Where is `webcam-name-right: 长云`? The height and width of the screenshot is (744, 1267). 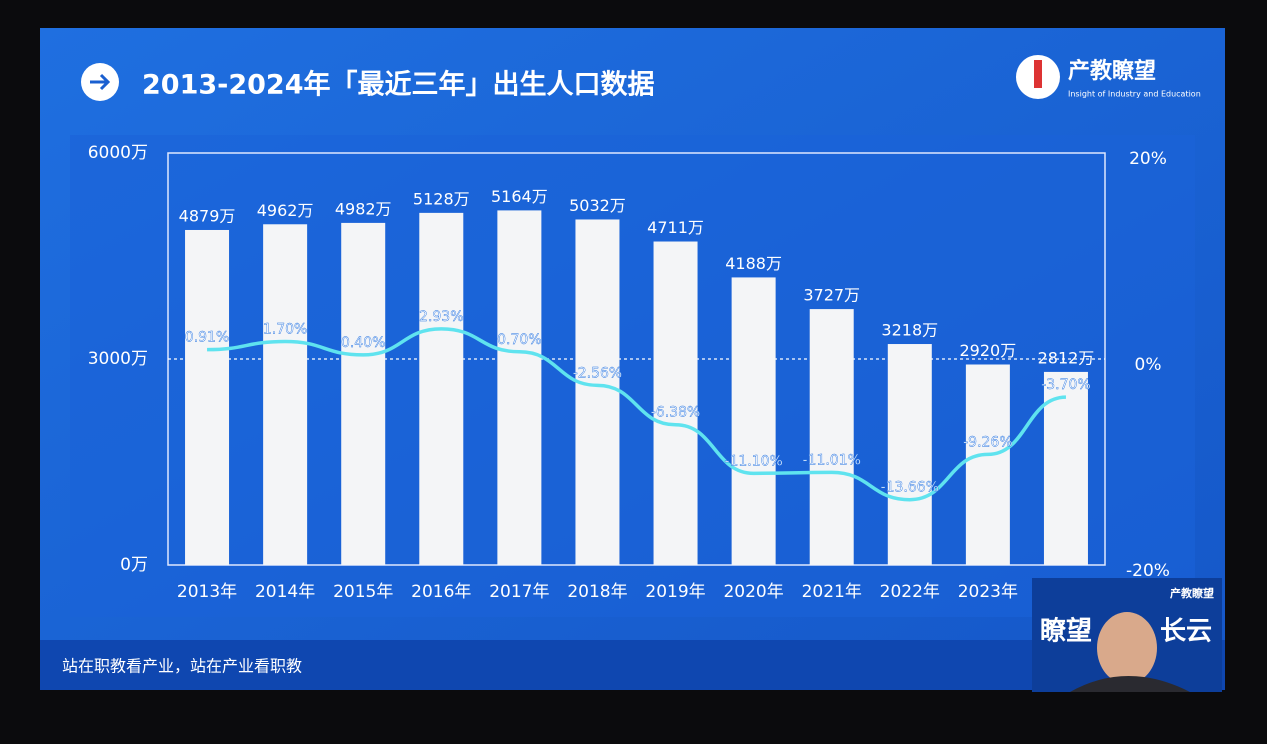
webcam-name-right: 长云 is located at coordinates (1186, 632).